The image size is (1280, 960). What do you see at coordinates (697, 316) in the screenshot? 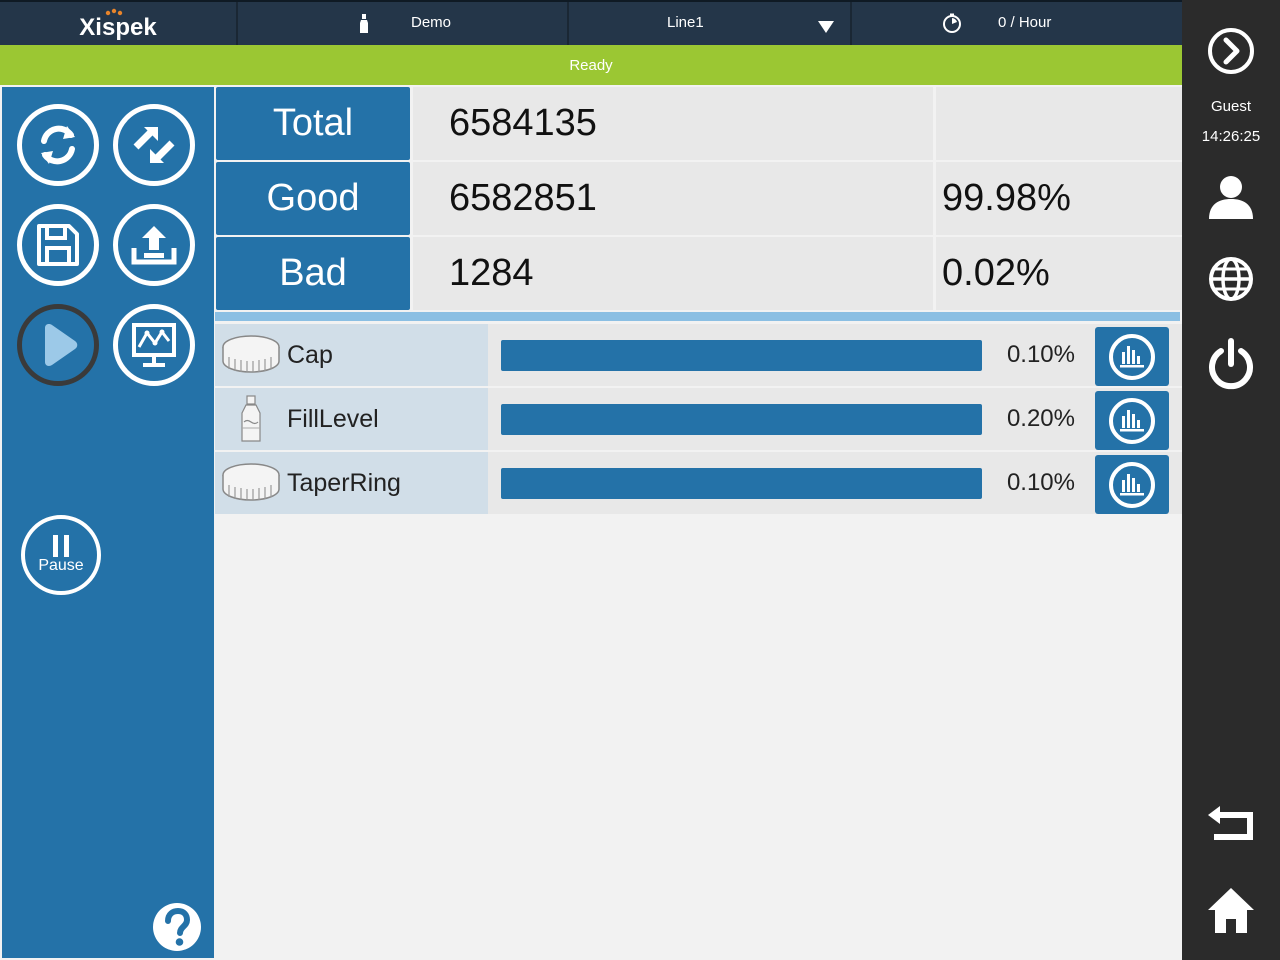
I see `section-divider` at bounding box center [697, 316].